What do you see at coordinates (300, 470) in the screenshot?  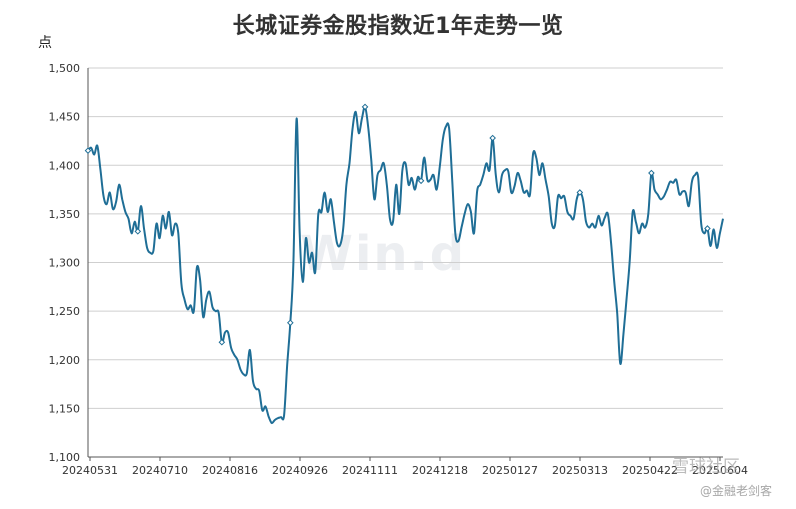 I see `x-tick-label: 20240926` at bounding box center [300, 470].